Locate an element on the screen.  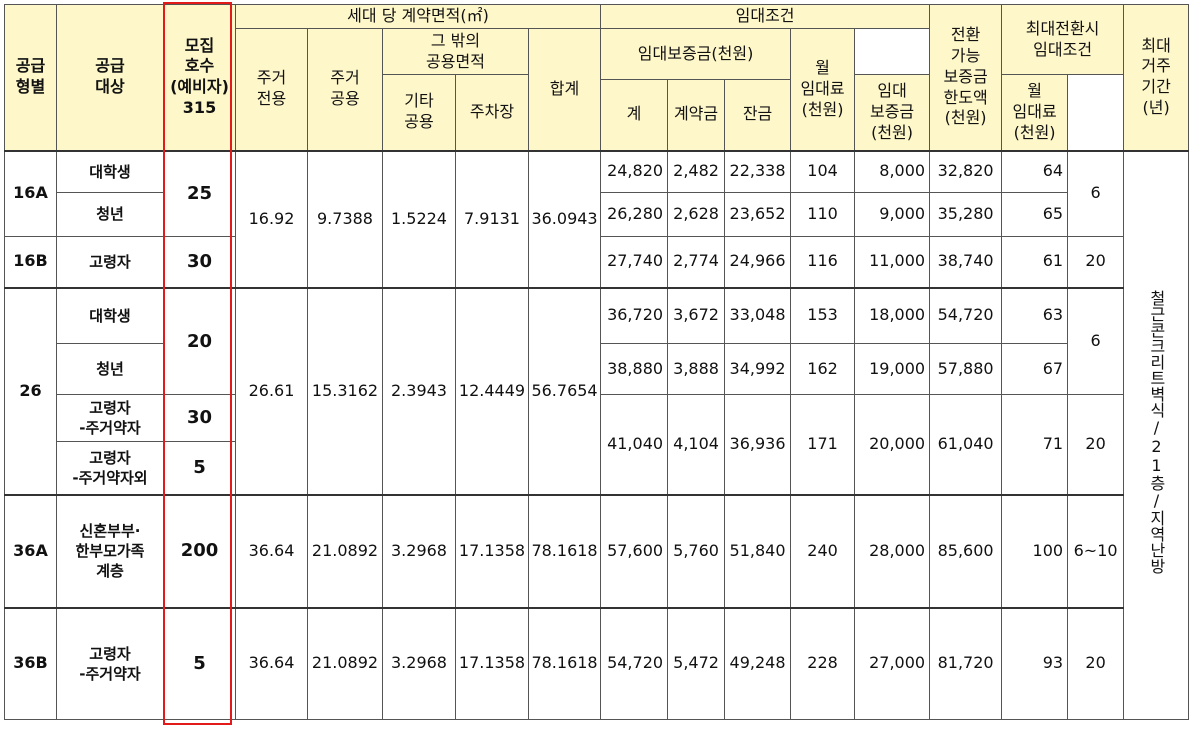
header-res-exclusive: 주거 전용 is located at coordinates (271, 89).